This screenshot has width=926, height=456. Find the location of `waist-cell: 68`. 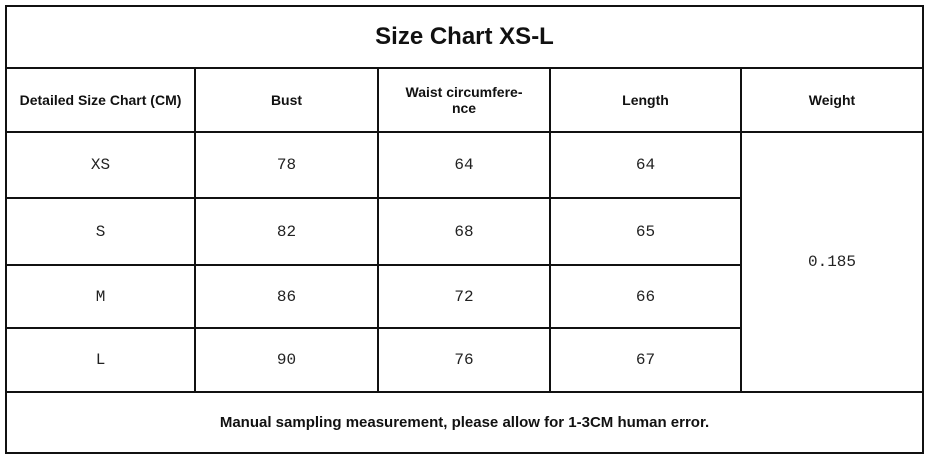

waist-cell: 68 is located at coordinates (464, 231).